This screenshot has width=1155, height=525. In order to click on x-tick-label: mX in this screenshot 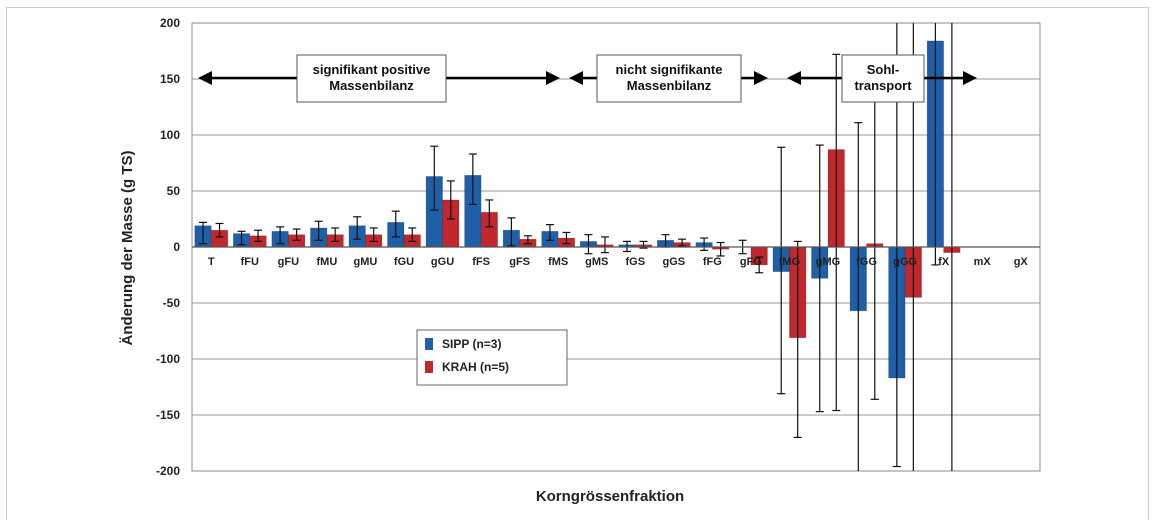, I will do `click(983, 262)`.